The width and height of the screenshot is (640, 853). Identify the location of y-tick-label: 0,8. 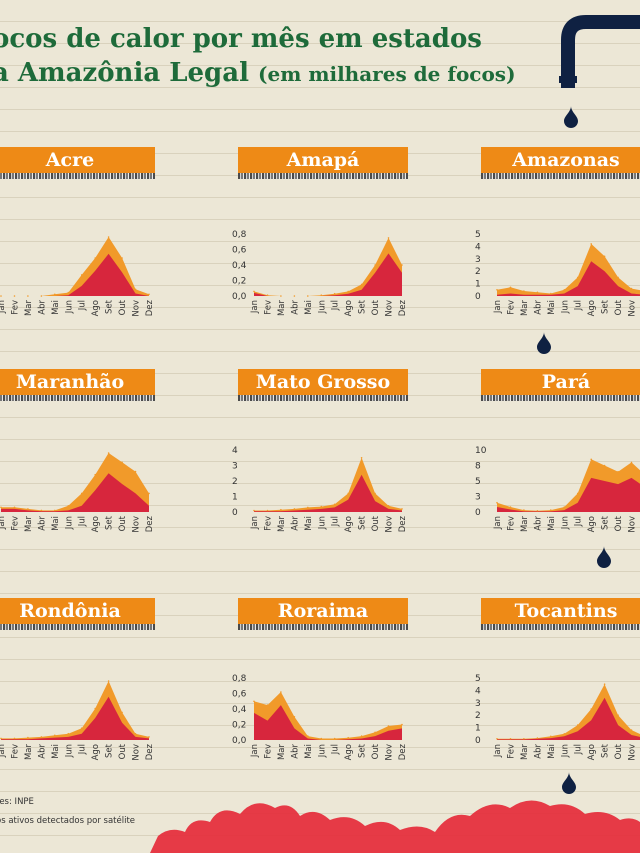
(239, 235).